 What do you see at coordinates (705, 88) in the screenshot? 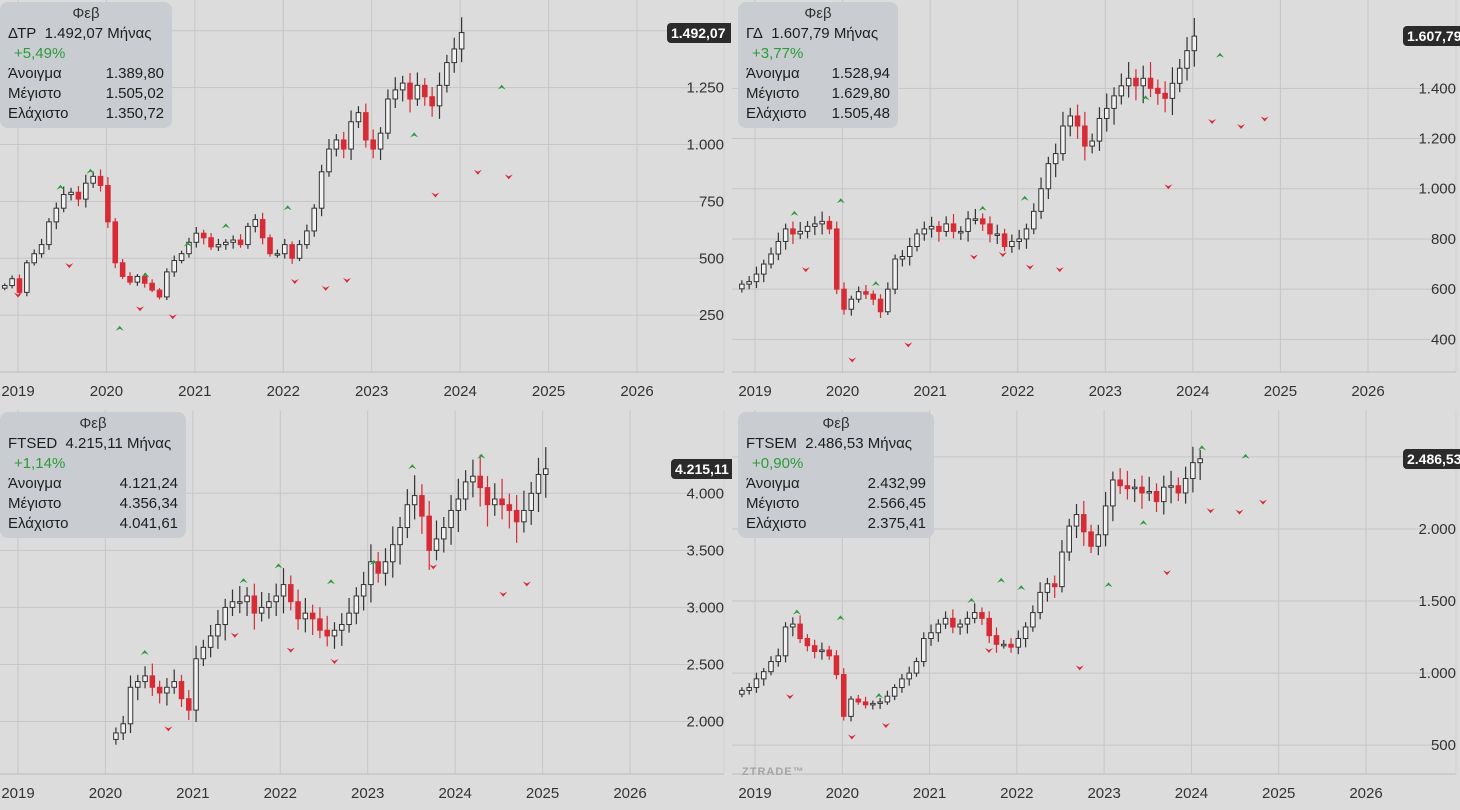
I see `y-tick-label: 1.250` at bounding box center [705, 88].